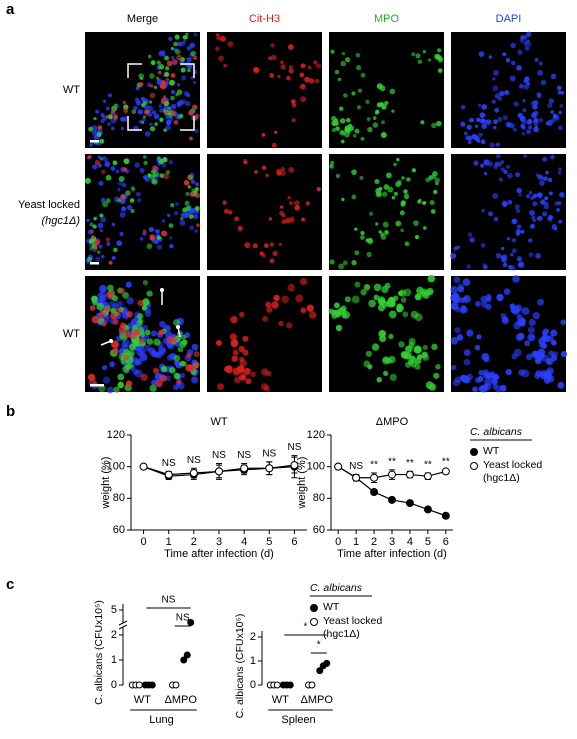 The height and width of the screenshot is (739, 577). What do you see at coordinates (116, 435) in the screenshot?
I see `y-tick-label: 120` at bounding box center [116, 435].